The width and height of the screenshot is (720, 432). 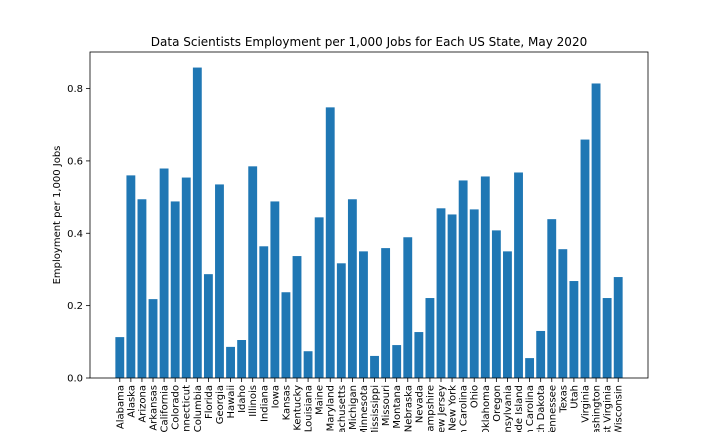 What do you see at coordinates (187, 408) in the screenshot?
I see `x-tick-label: Connecticut` at bounding box center [187, 408].